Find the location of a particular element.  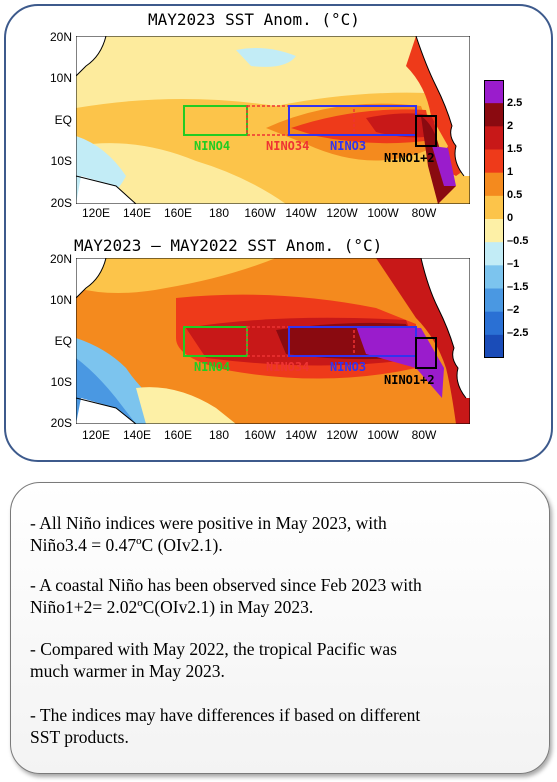

colorbar-label: 0.5 is located at coordinates (515, 195).